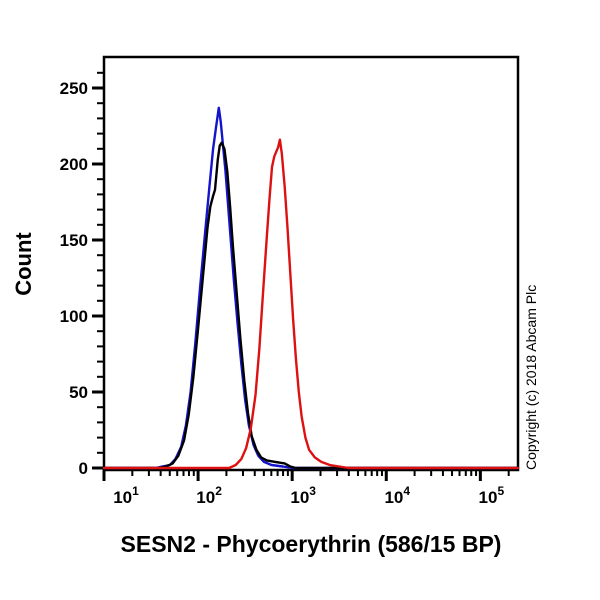 This screenshot has width=600, height=600. Describe the element at coordinates (78, 392) in the screenshot. I see `y-tick-label: 50` at that location.